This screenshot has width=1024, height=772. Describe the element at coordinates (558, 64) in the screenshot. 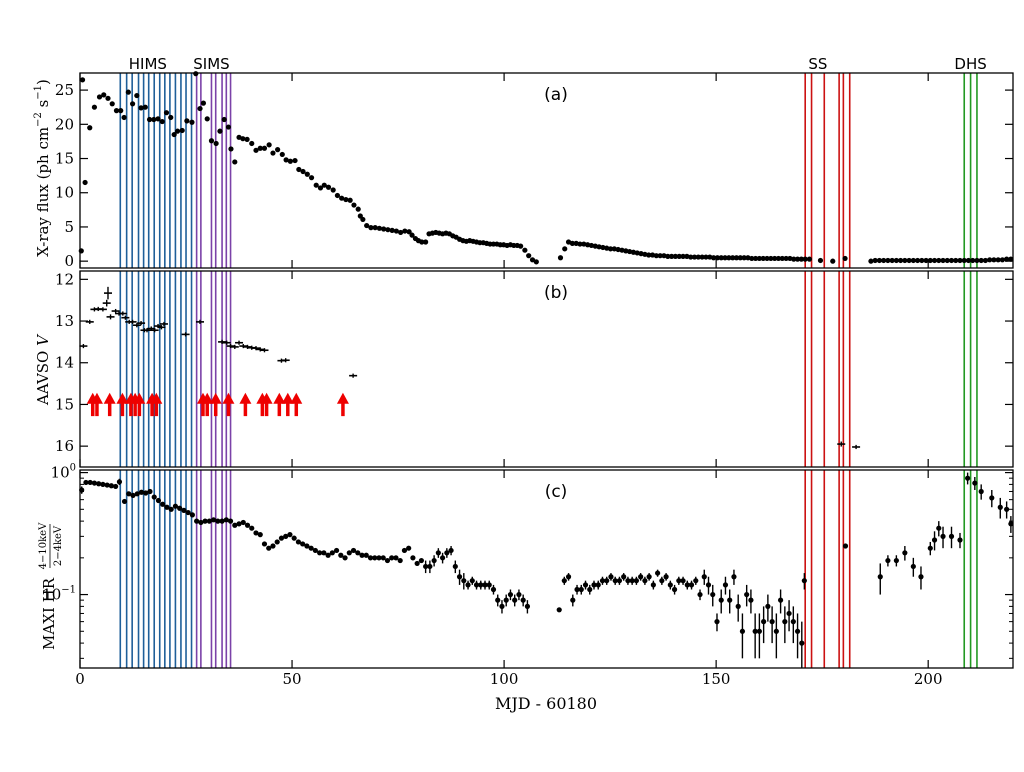

I see `state-labels: HIMS SIMS SS DHS` at that location.